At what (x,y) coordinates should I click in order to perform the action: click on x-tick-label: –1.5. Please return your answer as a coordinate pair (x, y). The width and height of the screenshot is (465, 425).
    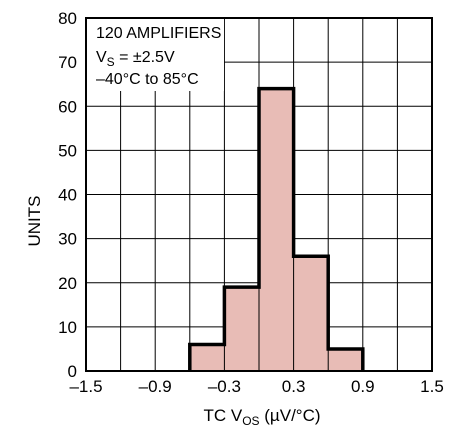
    Looking at the image, I should click on (85, 386).